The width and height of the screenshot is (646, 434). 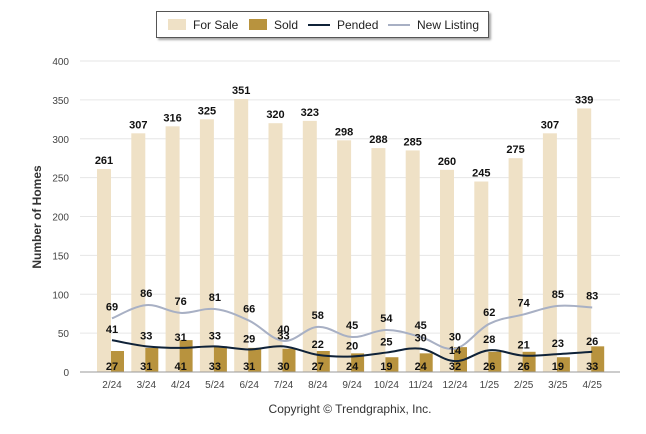 What do you see at coordinates (275, 115) in the screenshot?
I see `label-for-sale: 320` at bounding box center [275, 115].